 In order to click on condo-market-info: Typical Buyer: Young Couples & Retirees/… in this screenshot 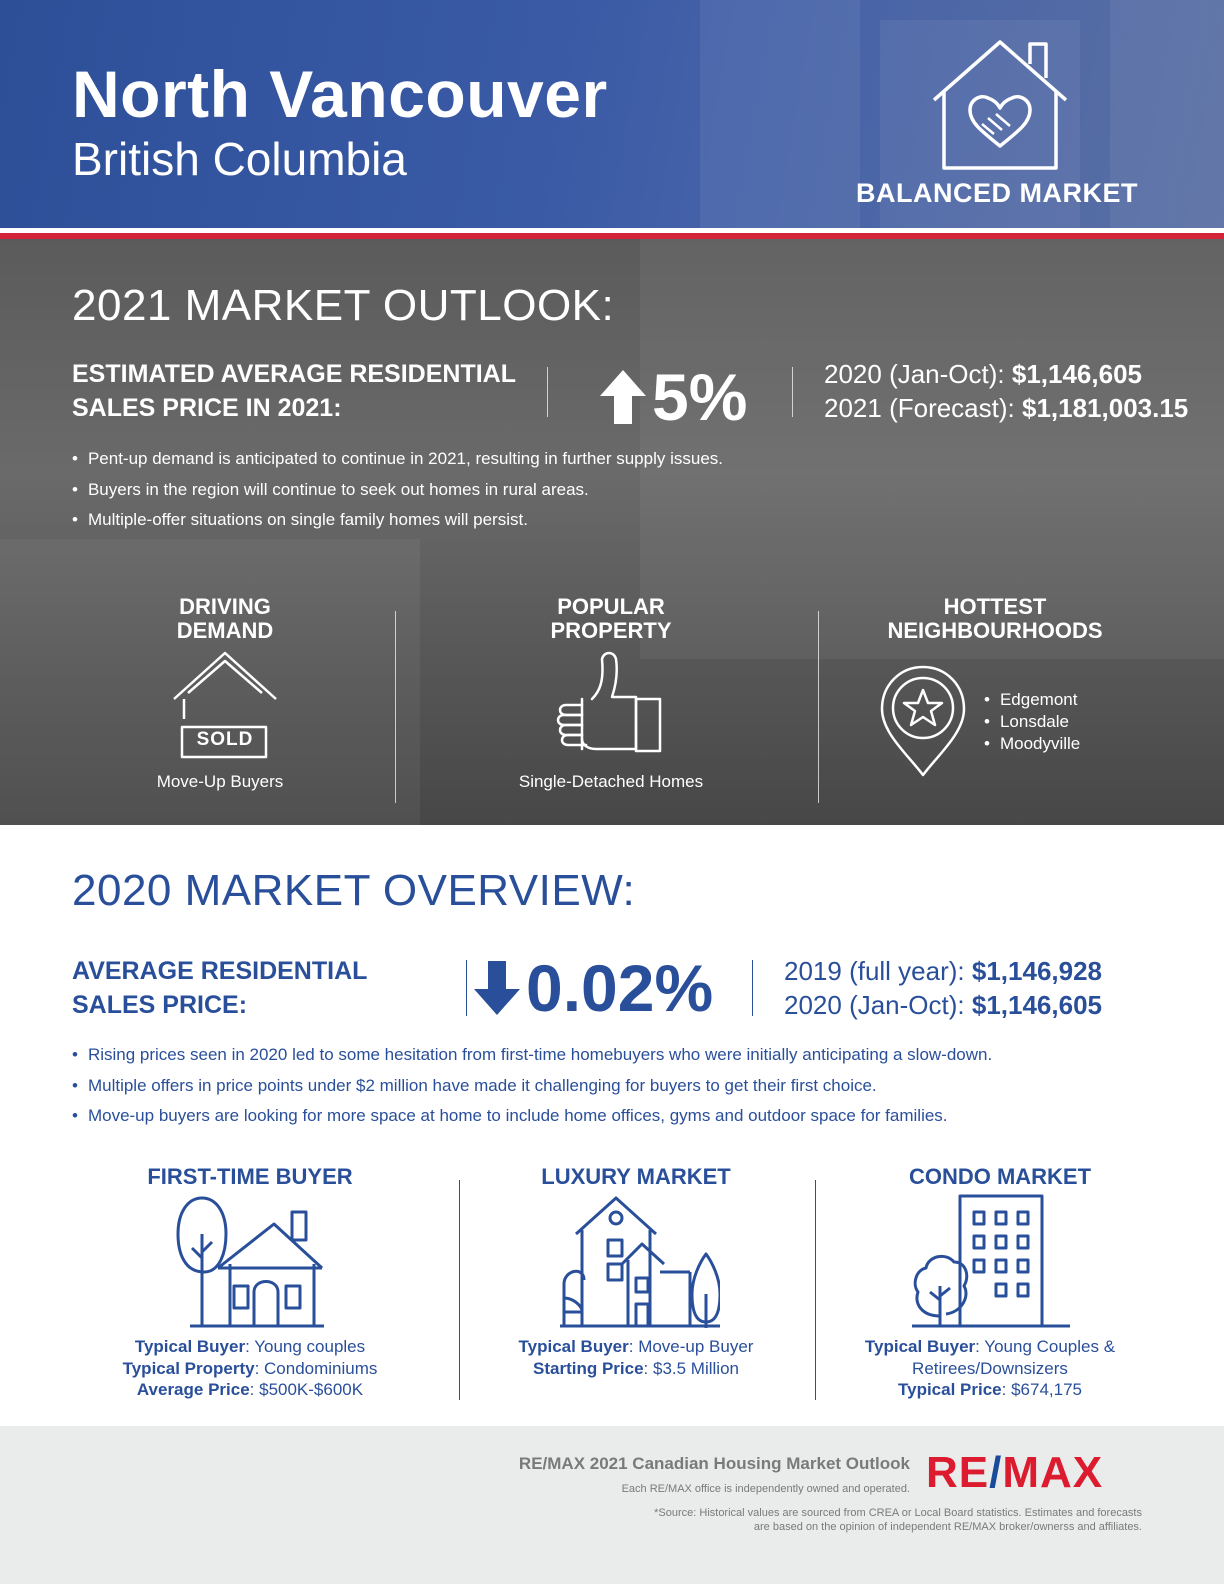, I will do `click(990, 1368)`.